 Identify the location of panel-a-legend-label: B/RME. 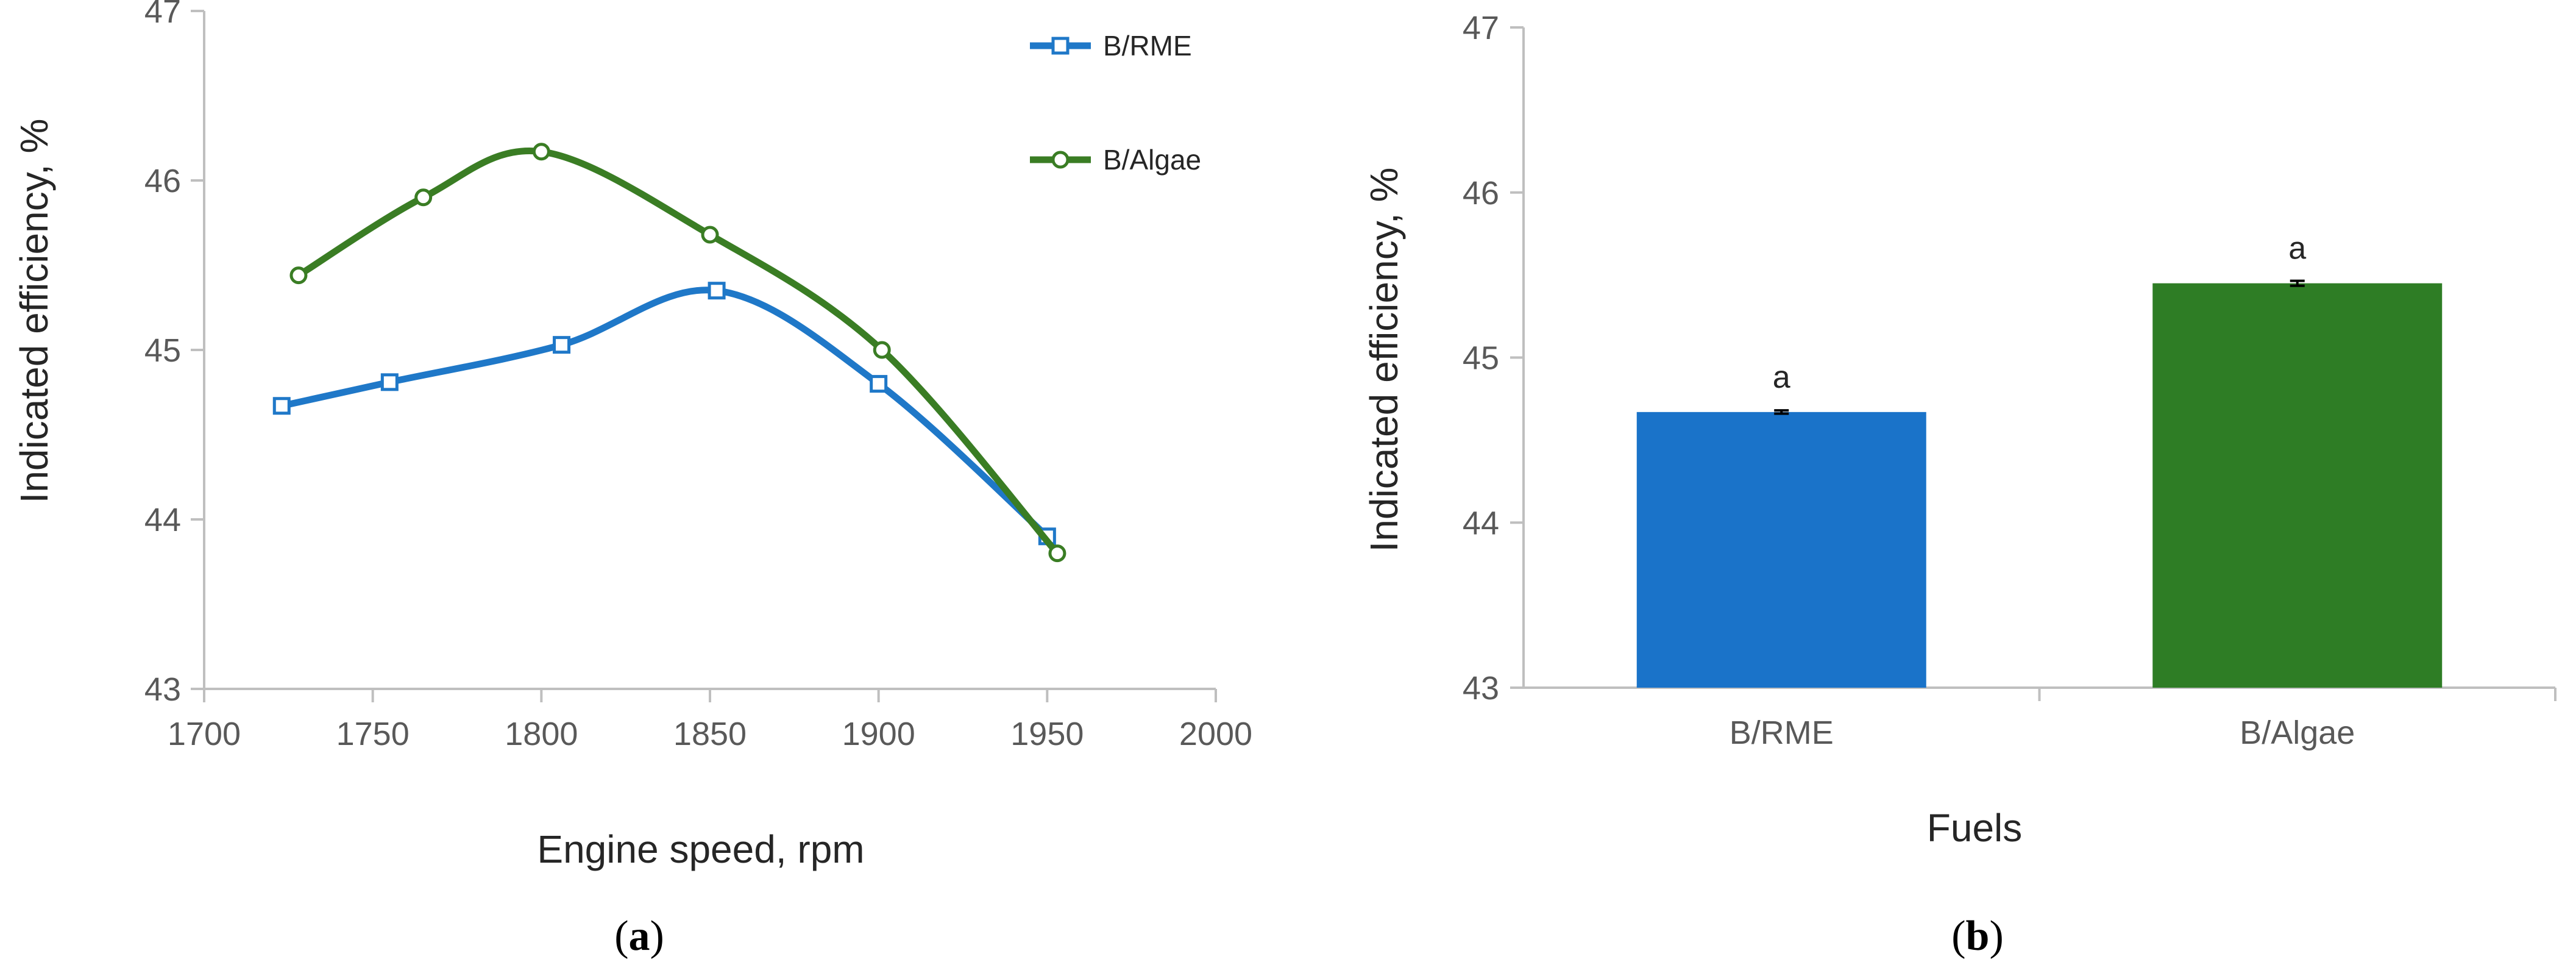
(1147, 46).